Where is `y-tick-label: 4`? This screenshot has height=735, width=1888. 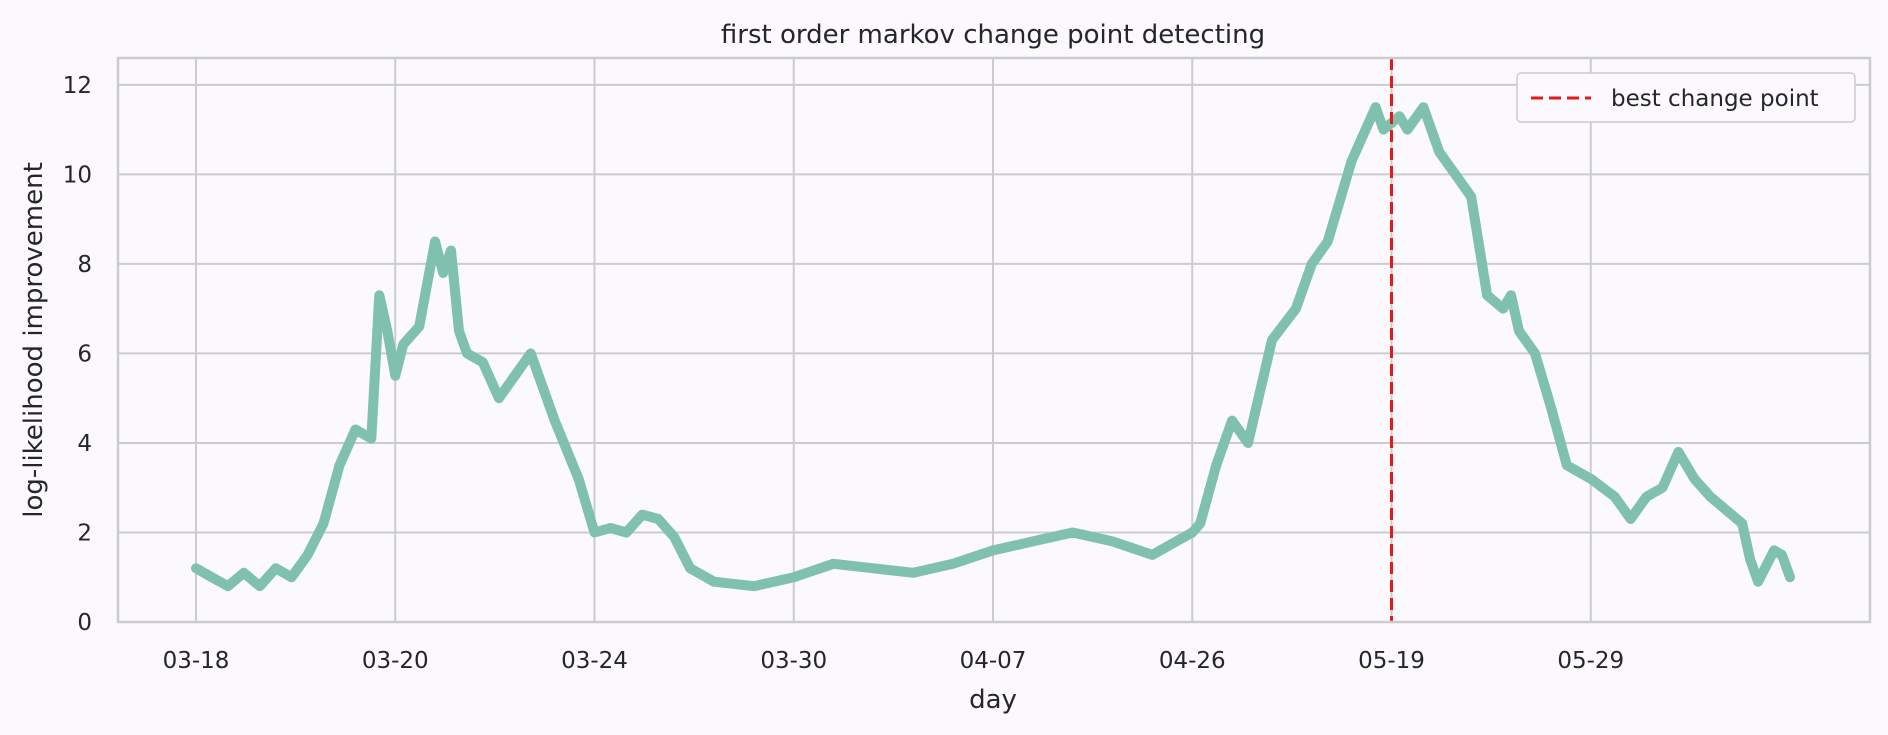
y-tick-label: 4 is located at coordinates (84, 444).